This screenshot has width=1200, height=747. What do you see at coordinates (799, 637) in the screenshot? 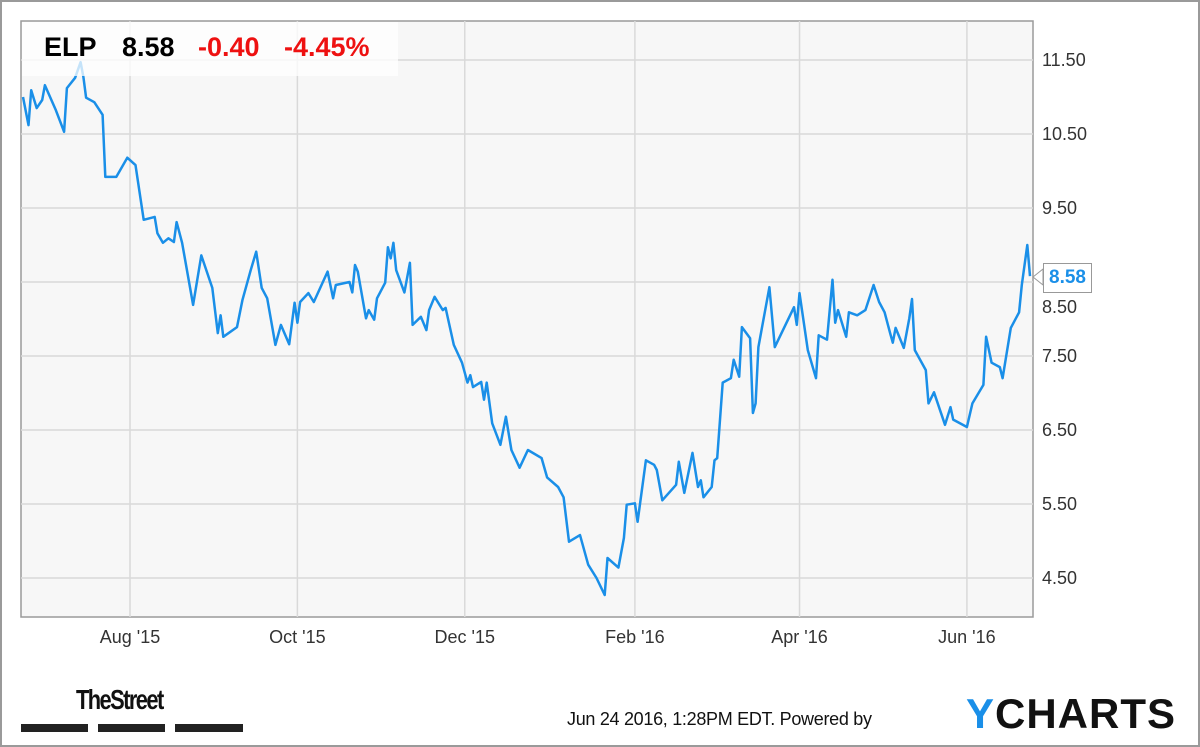
I see `x-tick-label: Apr '16` at bounding box center [799, 637].